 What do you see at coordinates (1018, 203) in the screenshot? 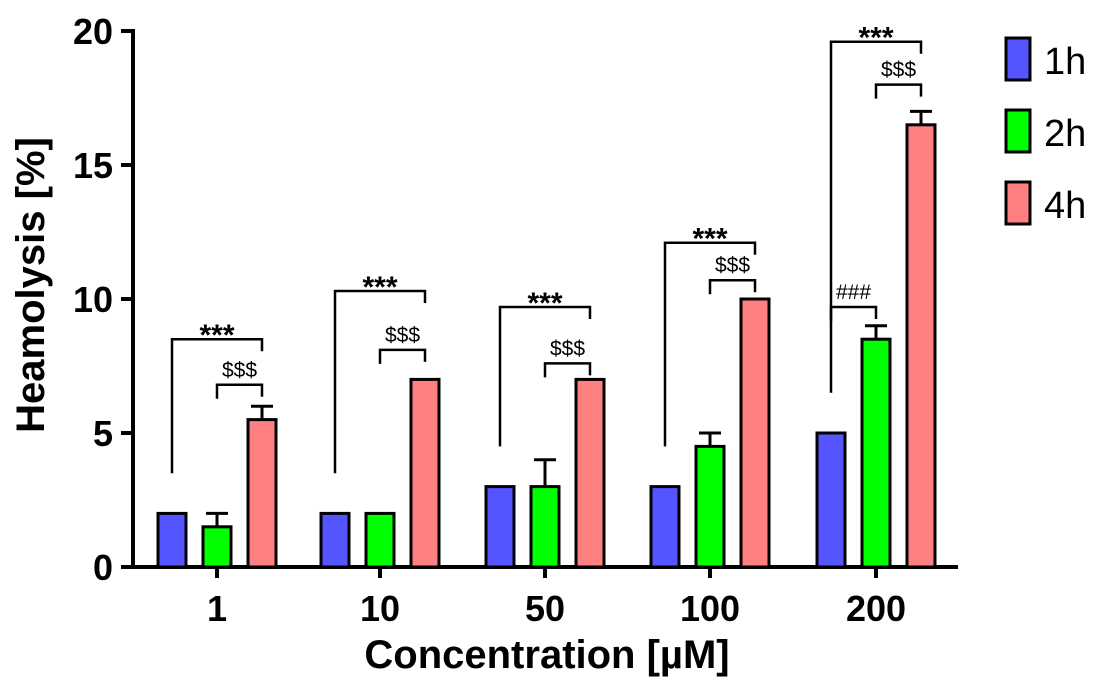
I see `legend-swatch-4h` at bounding box center [1018, 203].